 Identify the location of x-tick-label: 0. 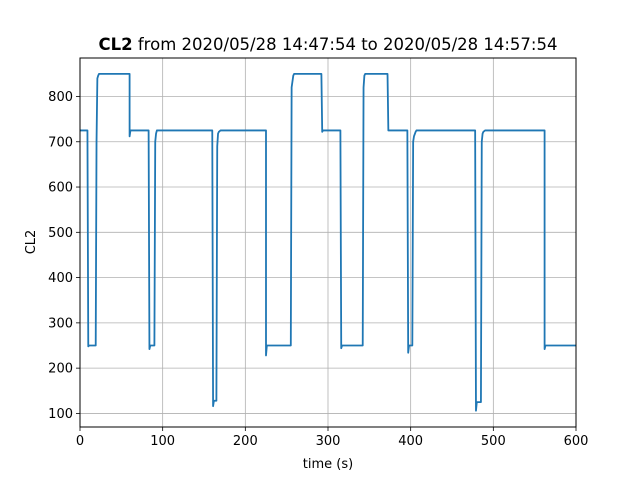
(80, 441).